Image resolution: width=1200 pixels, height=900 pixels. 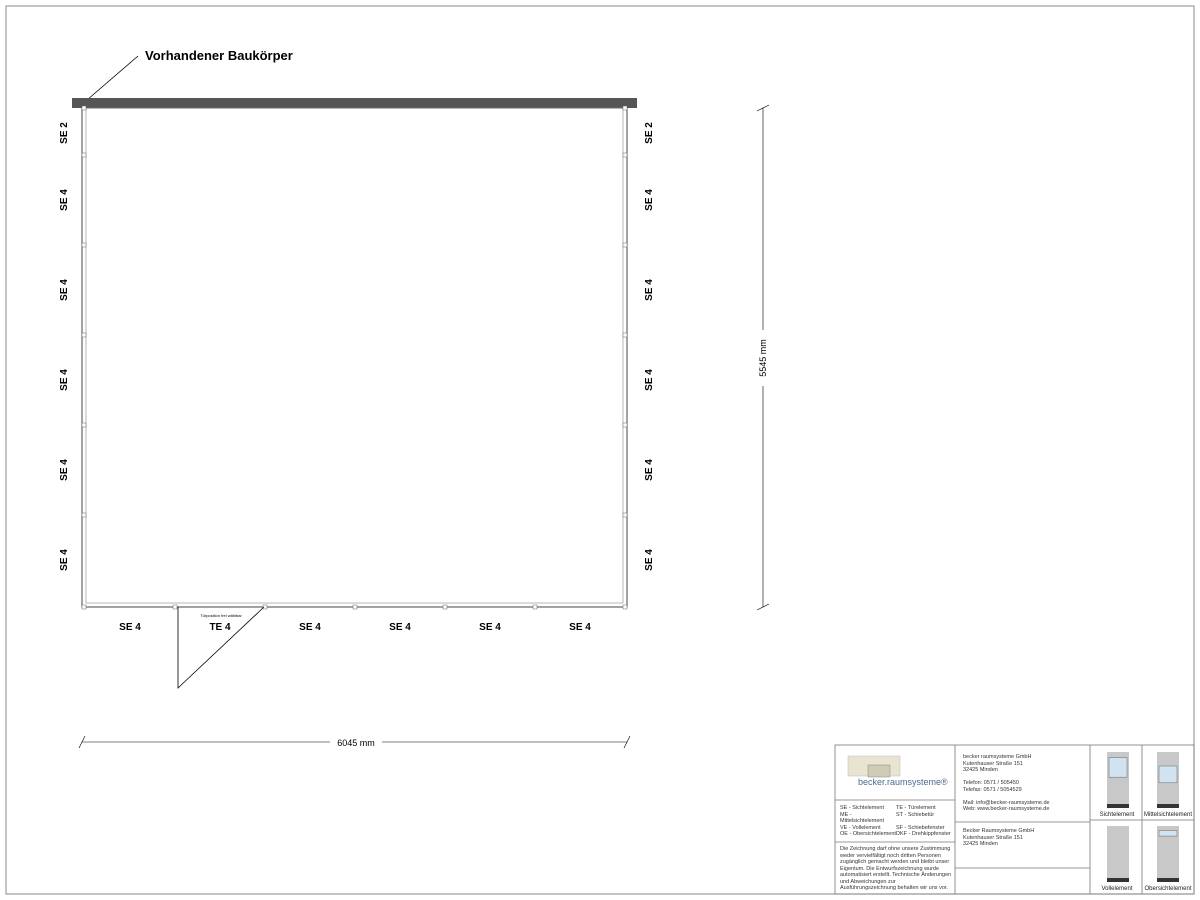 I want to click on right-element-label: SE 2, so click(x=649, y=133).